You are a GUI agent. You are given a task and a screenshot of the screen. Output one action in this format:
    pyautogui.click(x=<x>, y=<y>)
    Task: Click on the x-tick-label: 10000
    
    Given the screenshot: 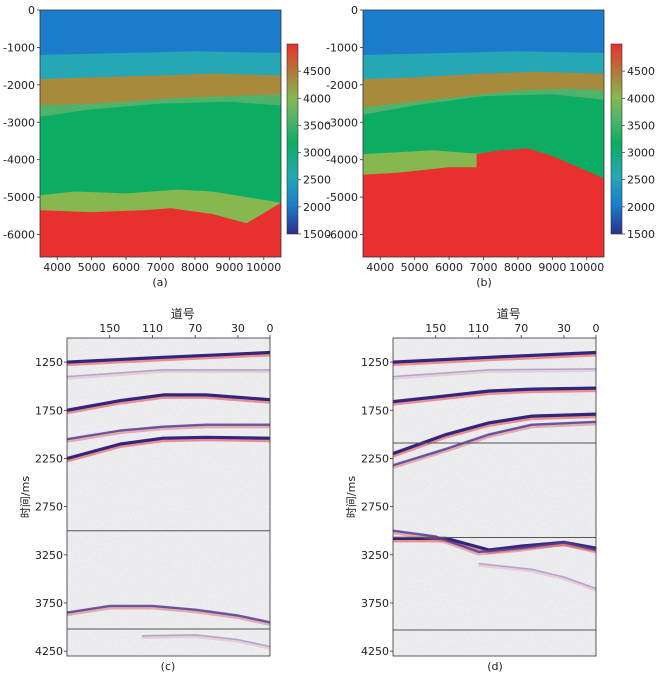 What is the action you would take?
    pyautogui.click(x=263, y=267)
    